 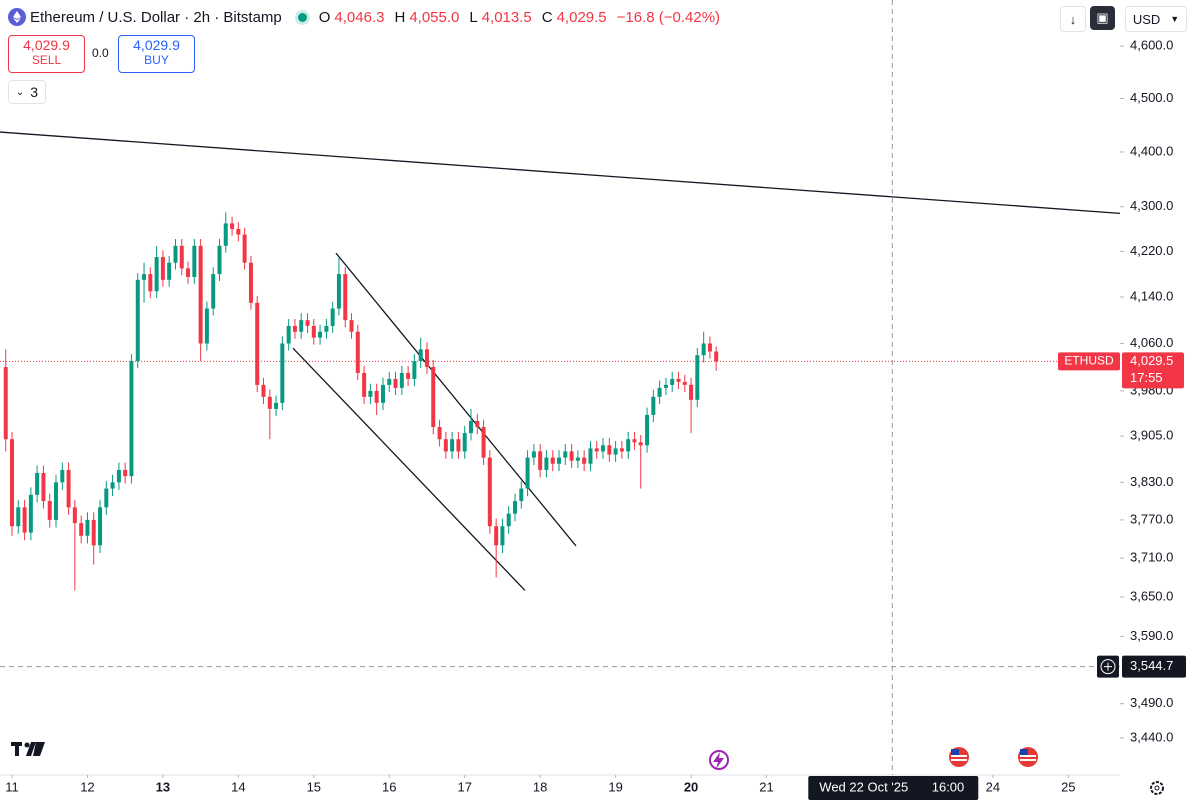 I want to click on event-icon, so click(x=719, y=760).